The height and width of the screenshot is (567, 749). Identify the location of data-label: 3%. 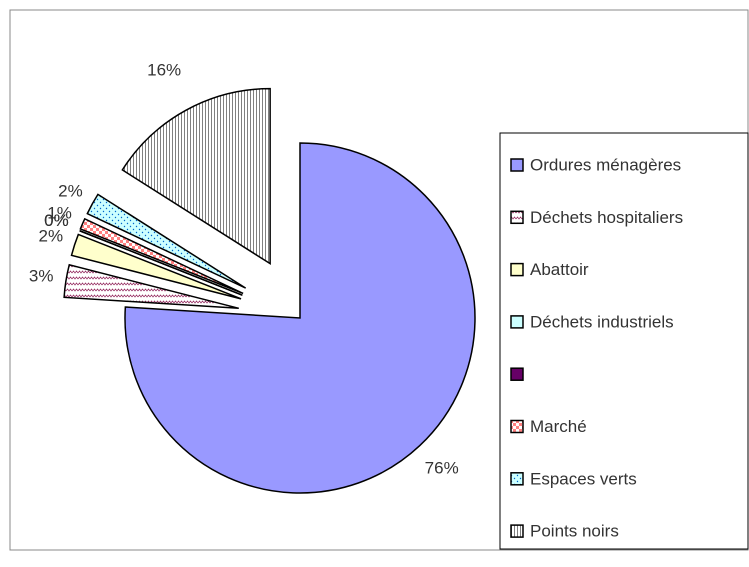
(41, 275).